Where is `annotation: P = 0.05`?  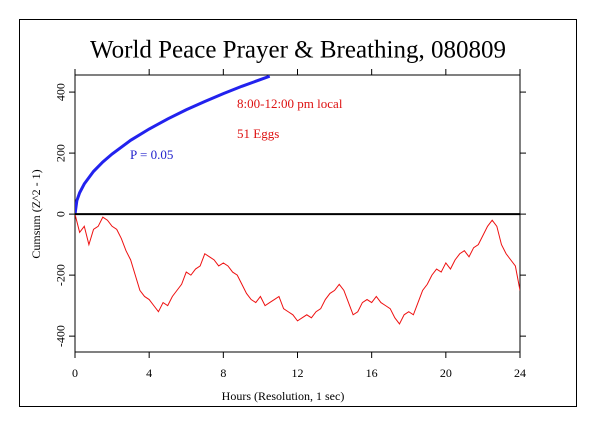
annotation: P = 0.05 is located at coordinates (151, 154).